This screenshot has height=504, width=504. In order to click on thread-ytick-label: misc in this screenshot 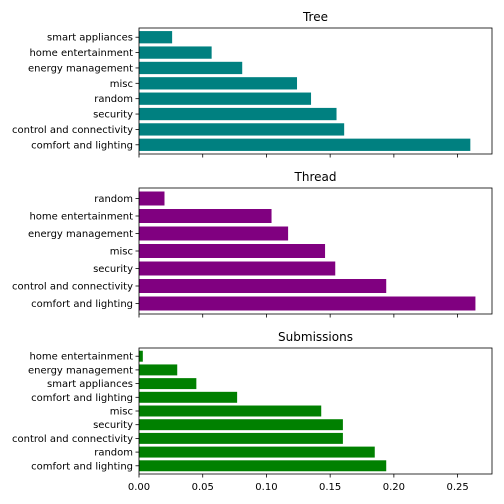, I will do `click(121, 252)`.